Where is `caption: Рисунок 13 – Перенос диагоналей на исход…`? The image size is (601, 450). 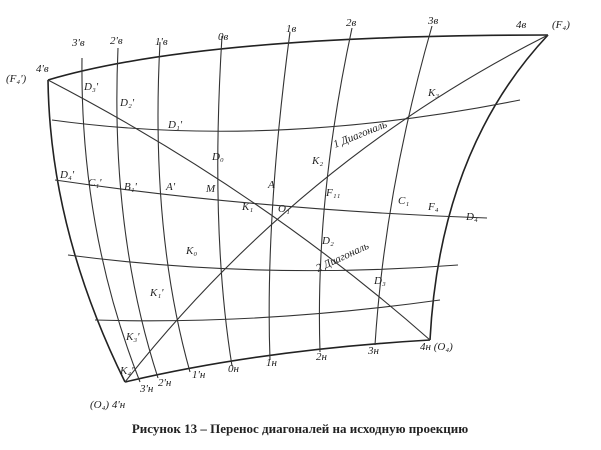
caption: Рисунок 13 – Перенос диагоналей на исход… is located at coordinates (300, 428).